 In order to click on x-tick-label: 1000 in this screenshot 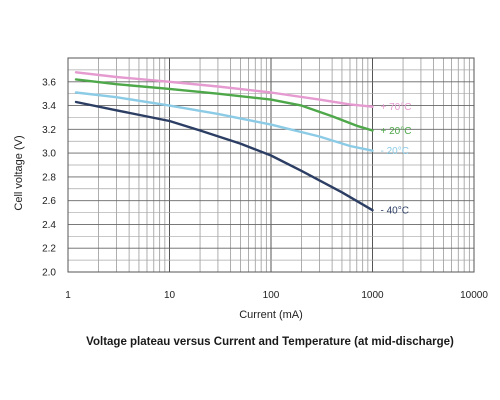, I will do `click(372, 295)`.